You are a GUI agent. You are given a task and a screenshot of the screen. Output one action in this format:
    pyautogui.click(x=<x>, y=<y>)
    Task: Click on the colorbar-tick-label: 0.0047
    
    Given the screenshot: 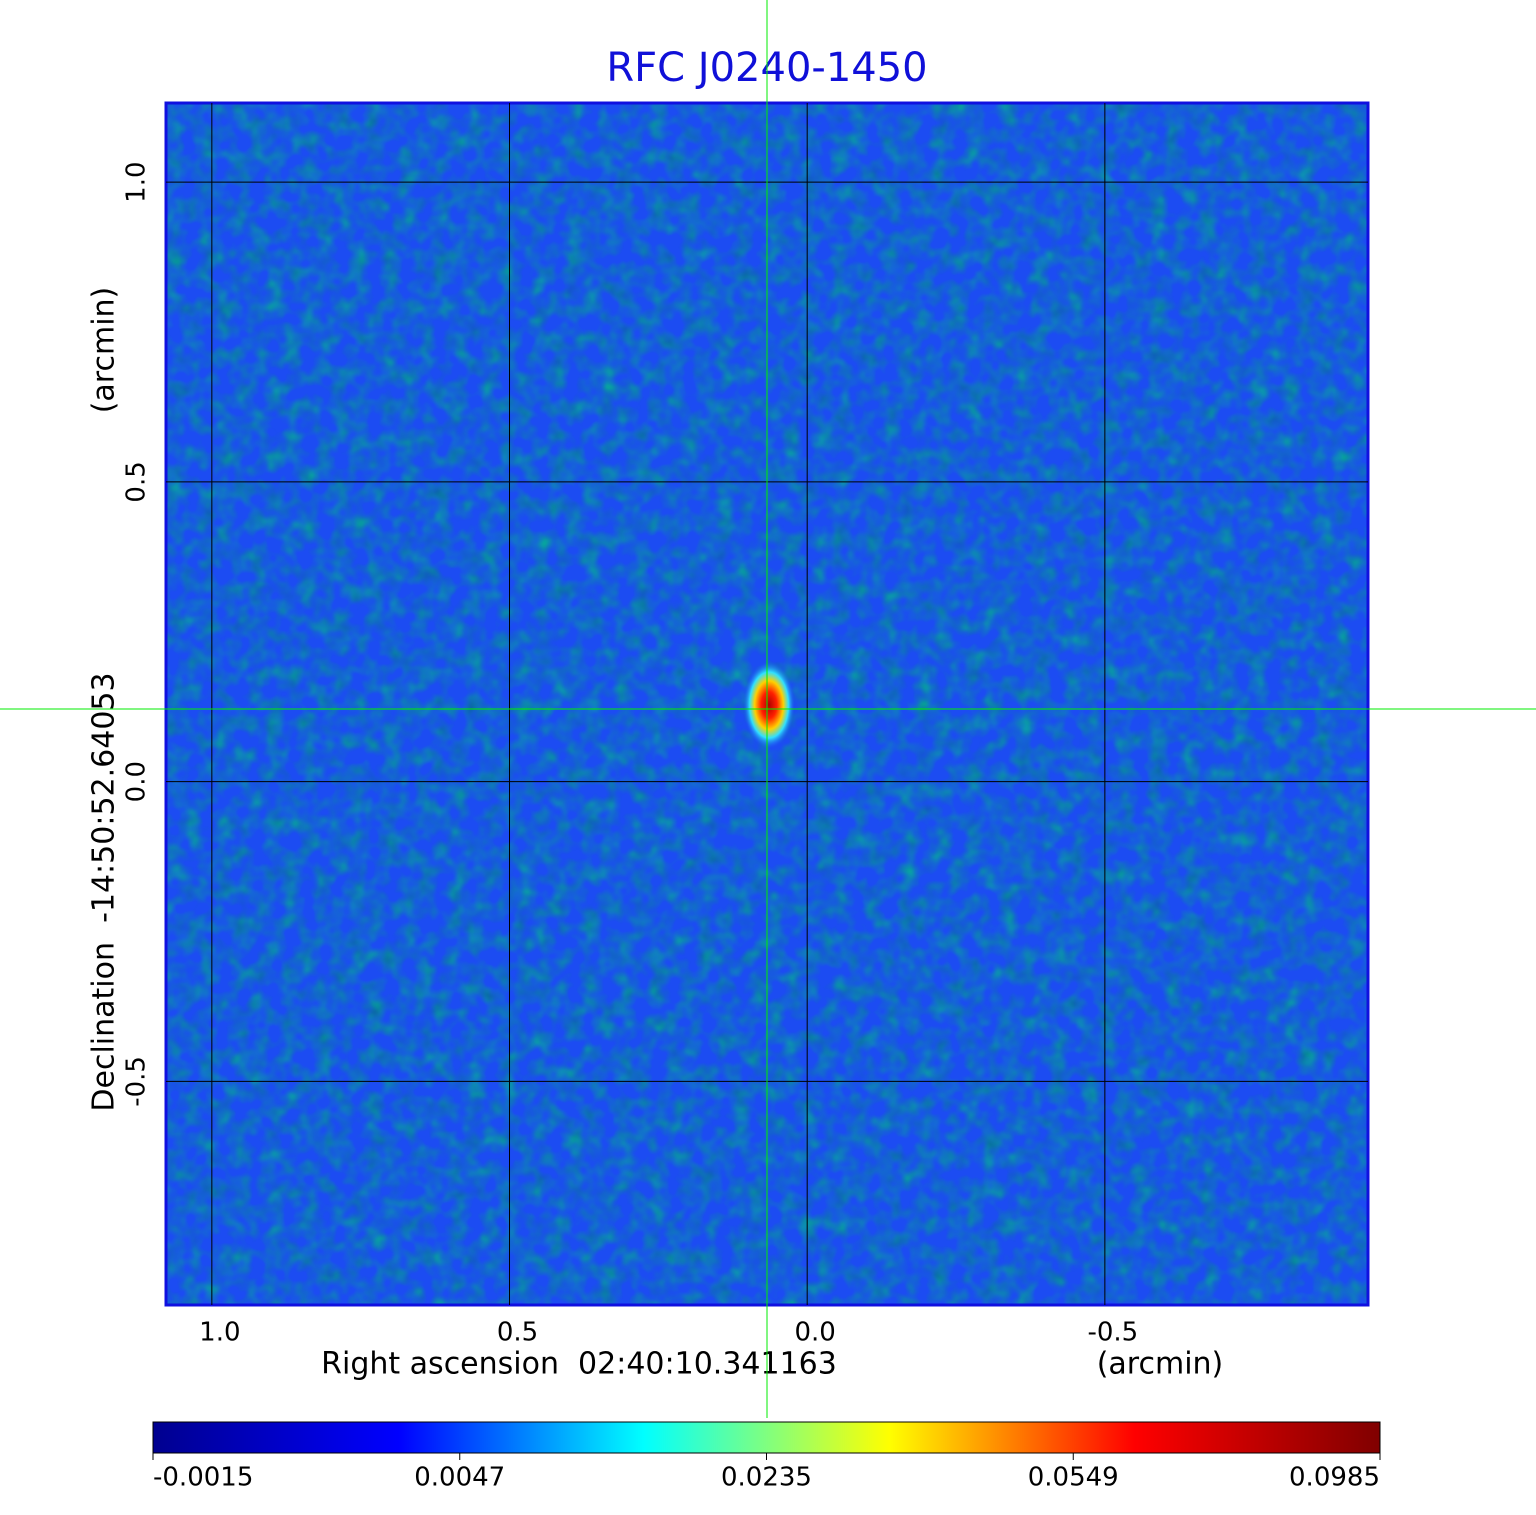 What is the action you would take?
    pyautogui.click(x=459, y=1478)
    